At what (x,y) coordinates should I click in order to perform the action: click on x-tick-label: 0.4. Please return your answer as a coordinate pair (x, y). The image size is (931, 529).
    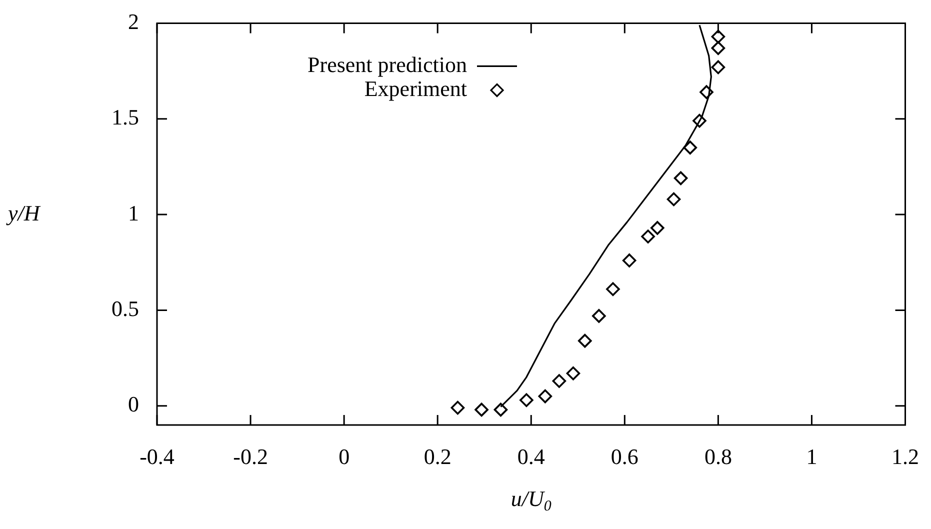
    Looking at the image, I should click on (531, 456).